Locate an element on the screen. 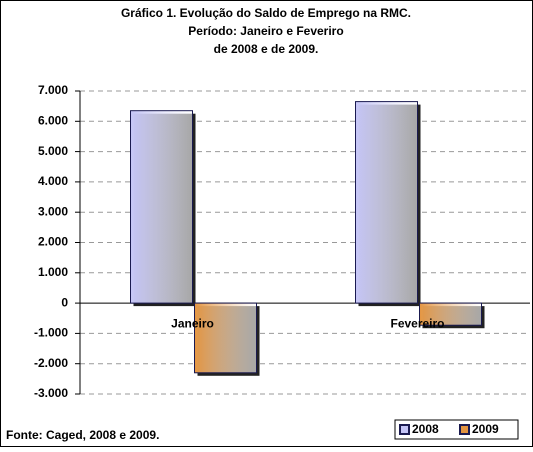 Image resolution: width=533 pixels, height=452 pixels. x-tick-label: Fevereiro is located at coordinates (417, 323).